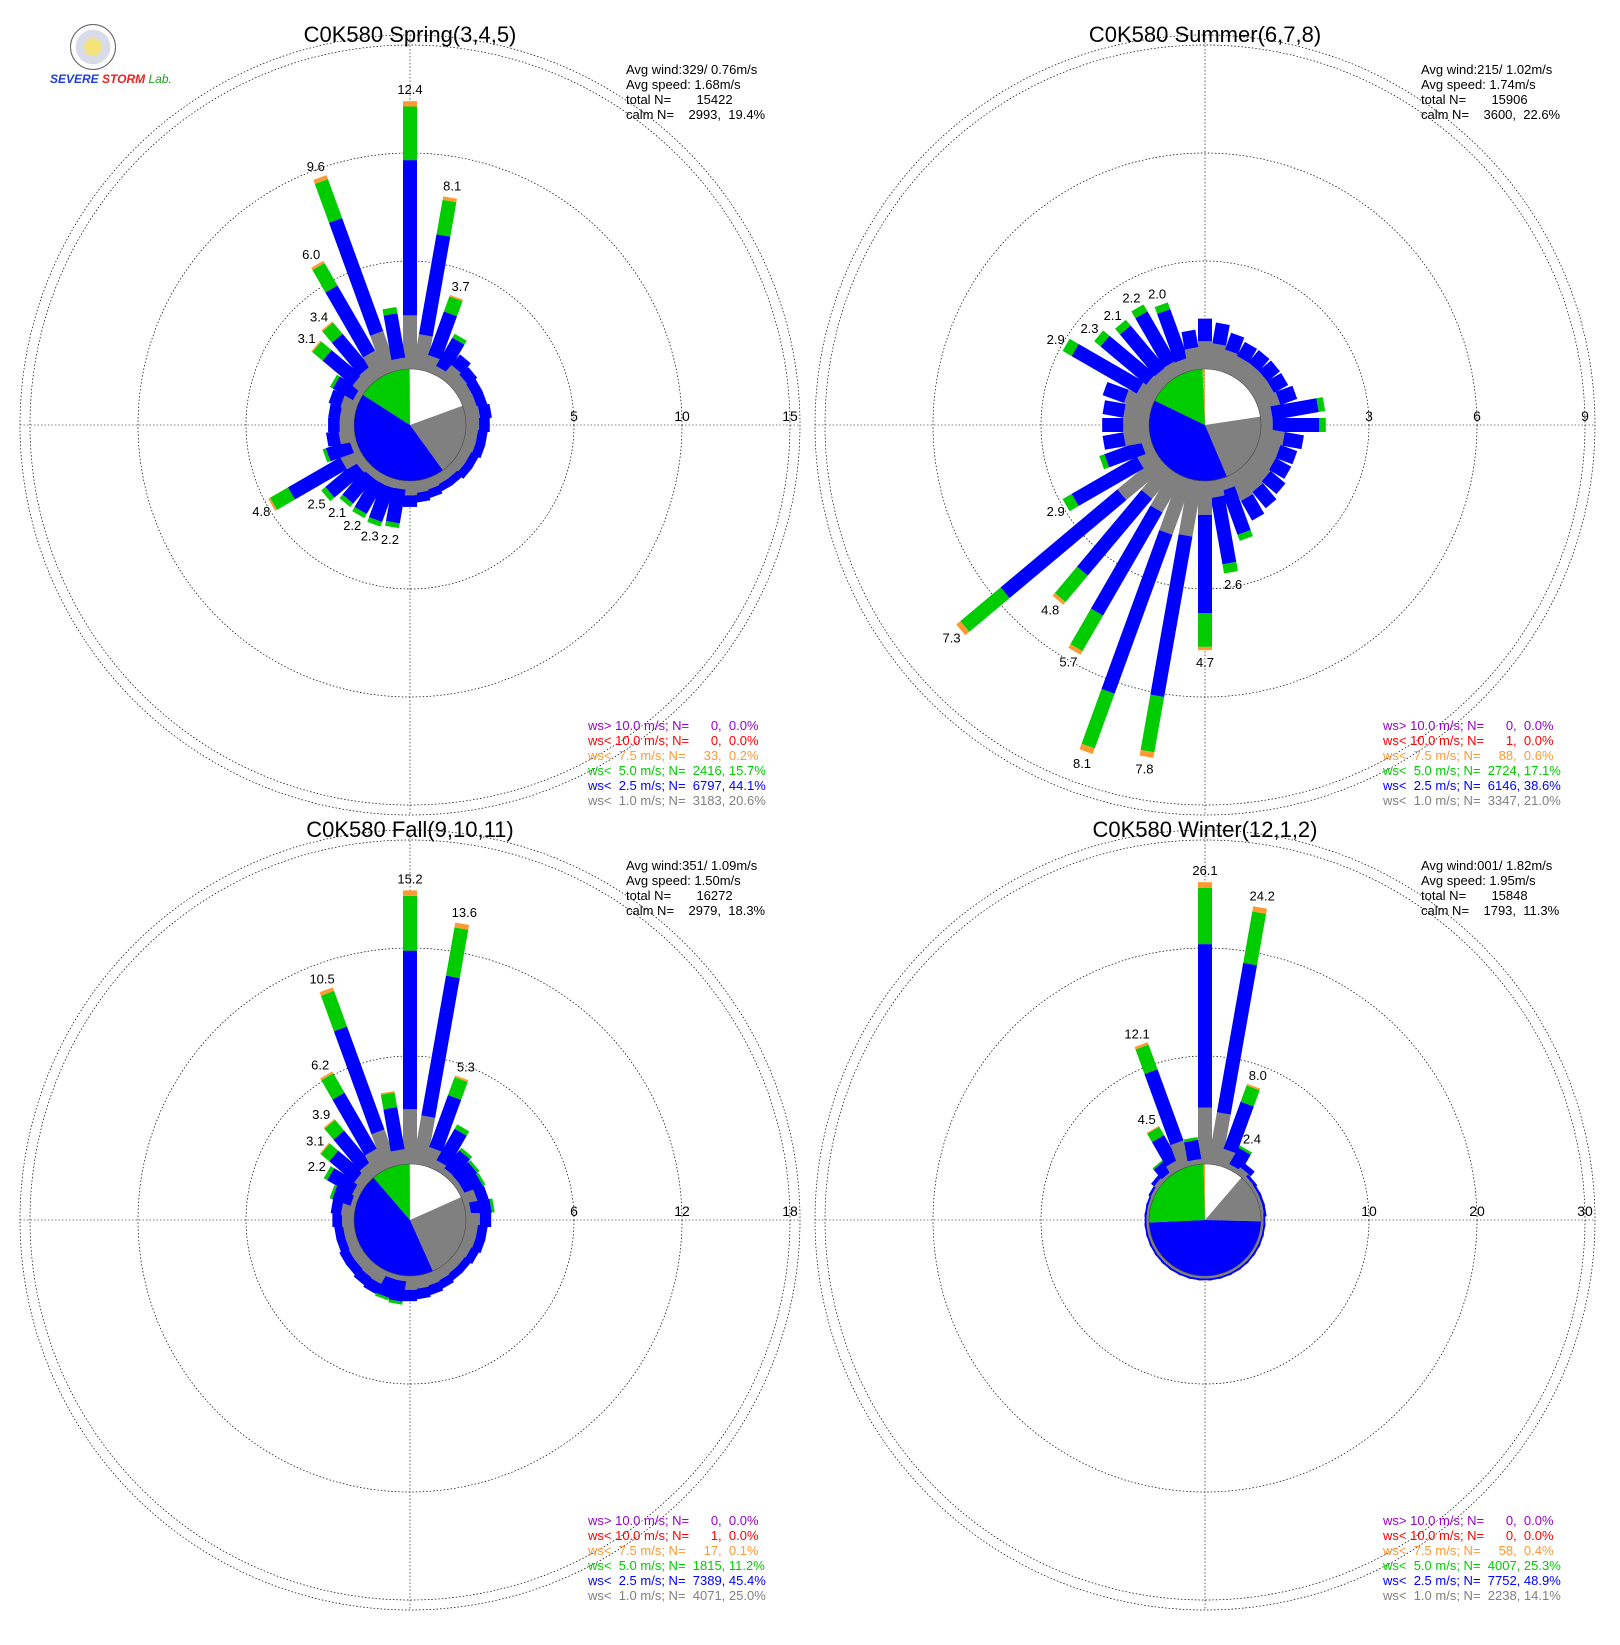  What do you see at coordinates (1147, 1119) in the screenshot?
I see `bar-value-label-330: 4.5` at bounding box center [1147, 1119].